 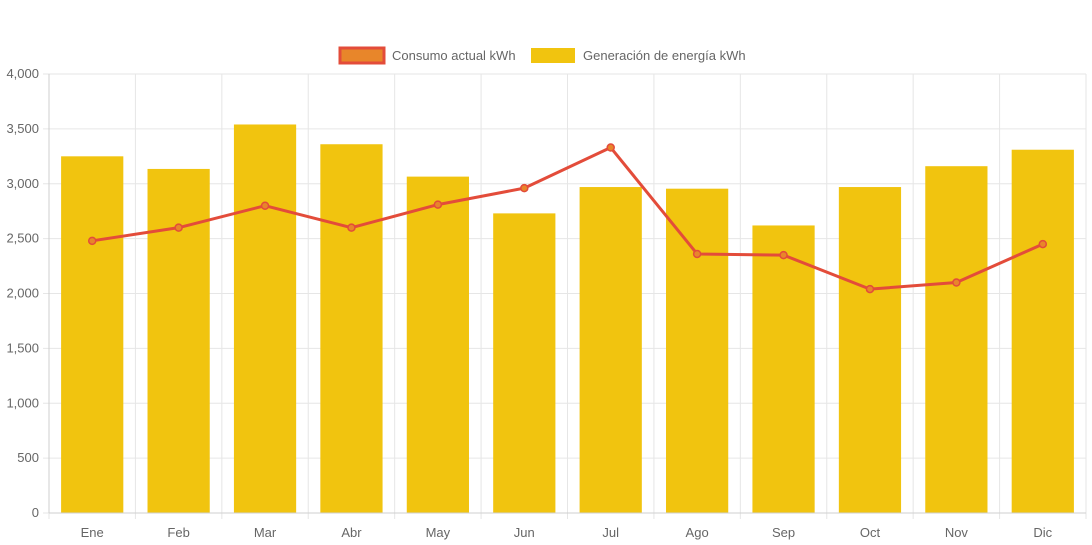 I want to click on x-tick-label: May, so click(x=438, y=532).